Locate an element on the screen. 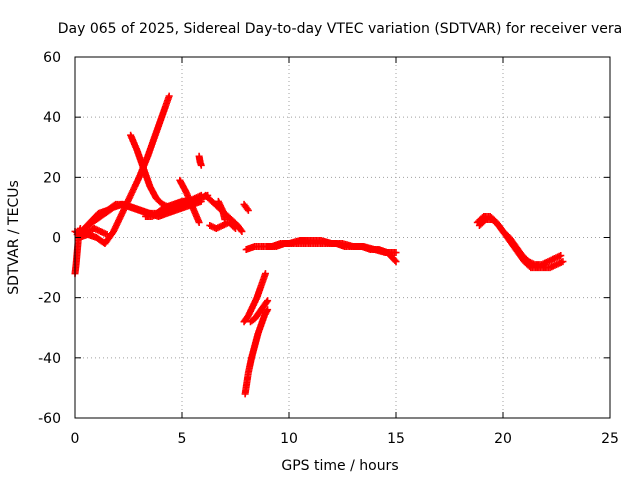 The height and width of the screenshot is (480, 640). x-axis-label: GPS time / hours is located at coordinates (339, 466).